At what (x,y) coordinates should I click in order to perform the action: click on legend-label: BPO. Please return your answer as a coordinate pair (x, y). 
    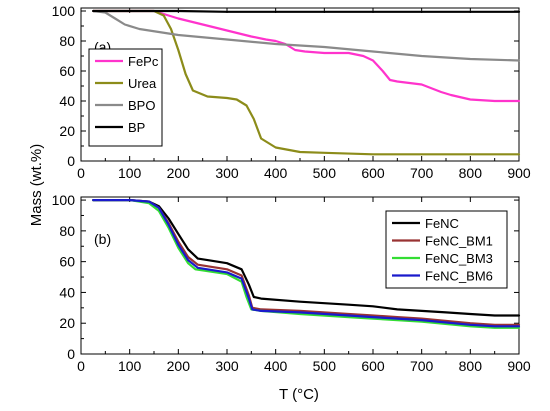
    Looking at the image, I should click on (141, 105).